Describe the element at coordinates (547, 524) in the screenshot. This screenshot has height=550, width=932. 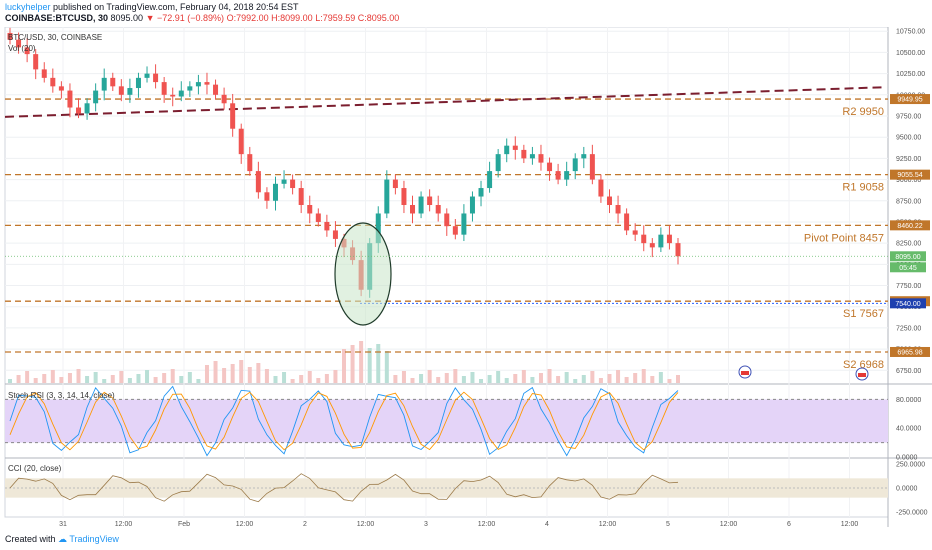
I see `x-tick-label: 4` at that location.